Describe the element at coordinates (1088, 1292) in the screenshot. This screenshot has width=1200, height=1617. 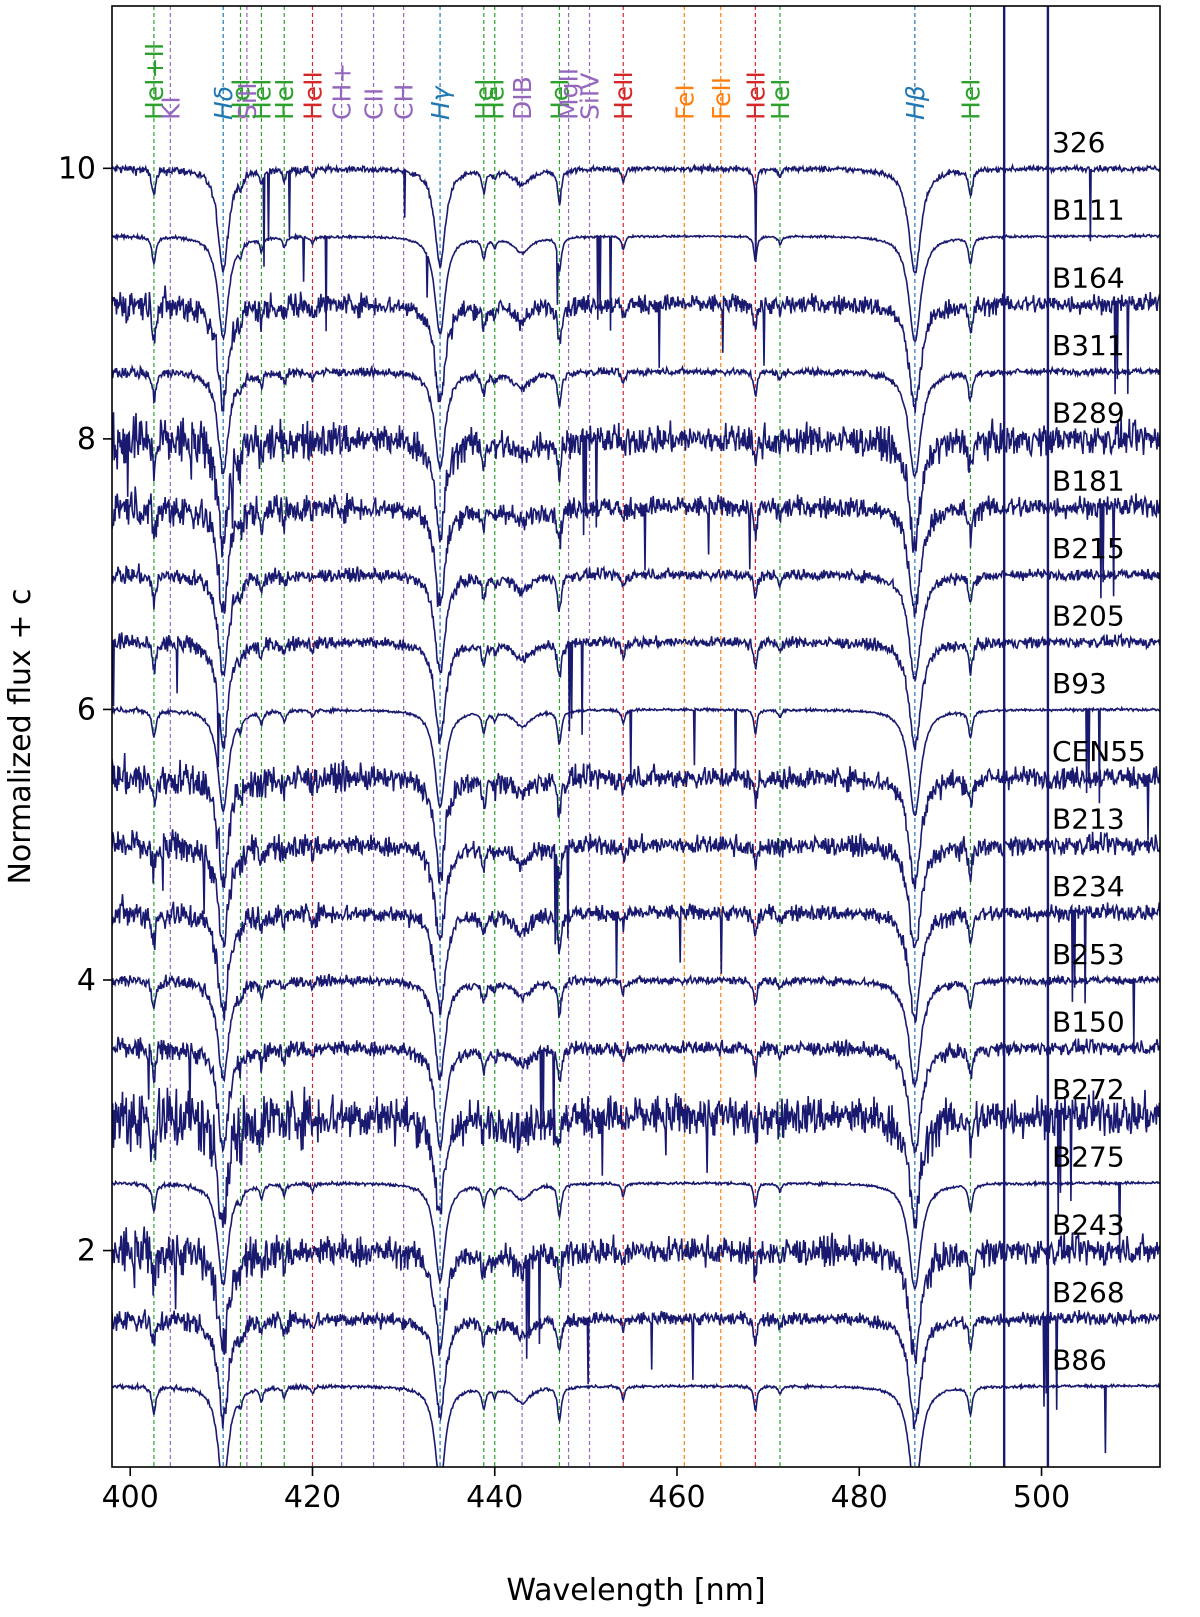
I see `star-label-B268: B268` at that location.